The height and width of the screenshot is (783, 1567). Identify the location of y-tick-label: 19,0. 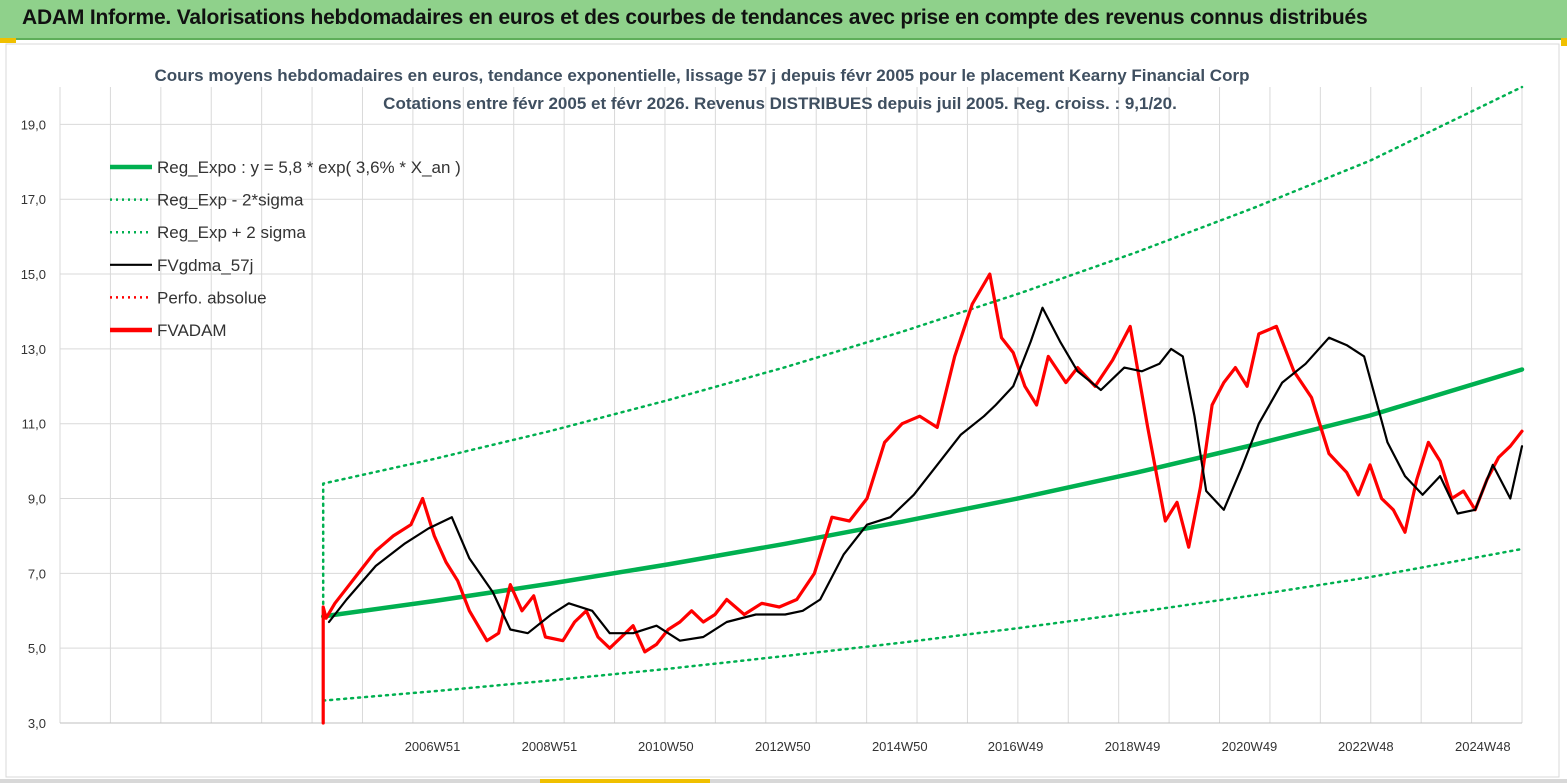
(33, 124).